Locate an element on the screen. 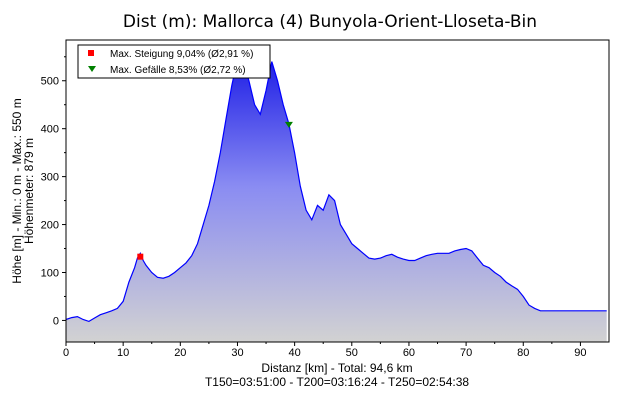  legend-red-square-icon is located at coordinates (91, 53).